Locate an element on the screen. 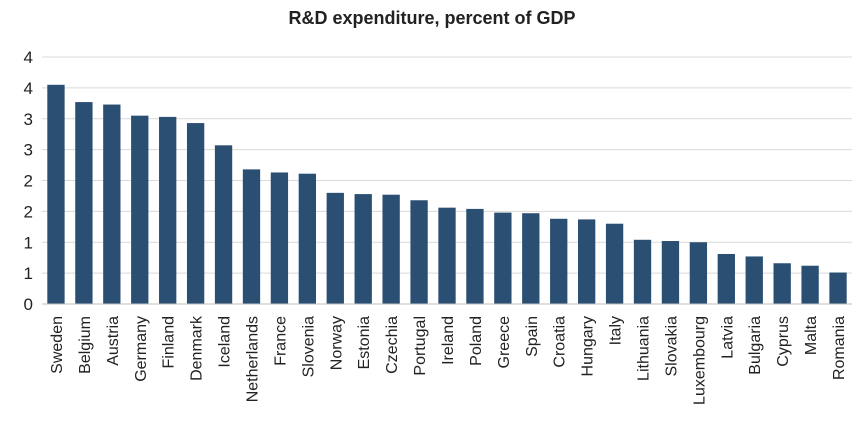 The width and height of the screenshot is (864, 429). x-tick-label: Italy is located at coordinates (616, 330).